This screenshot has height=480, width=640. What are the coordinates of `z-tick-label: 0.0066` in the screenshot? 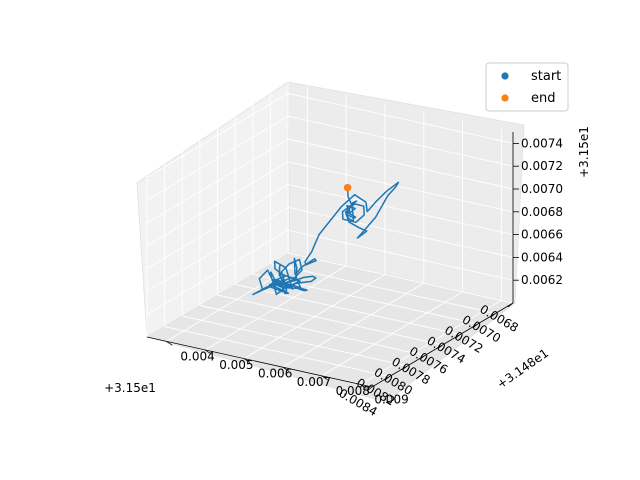 It's located at (542, 235).